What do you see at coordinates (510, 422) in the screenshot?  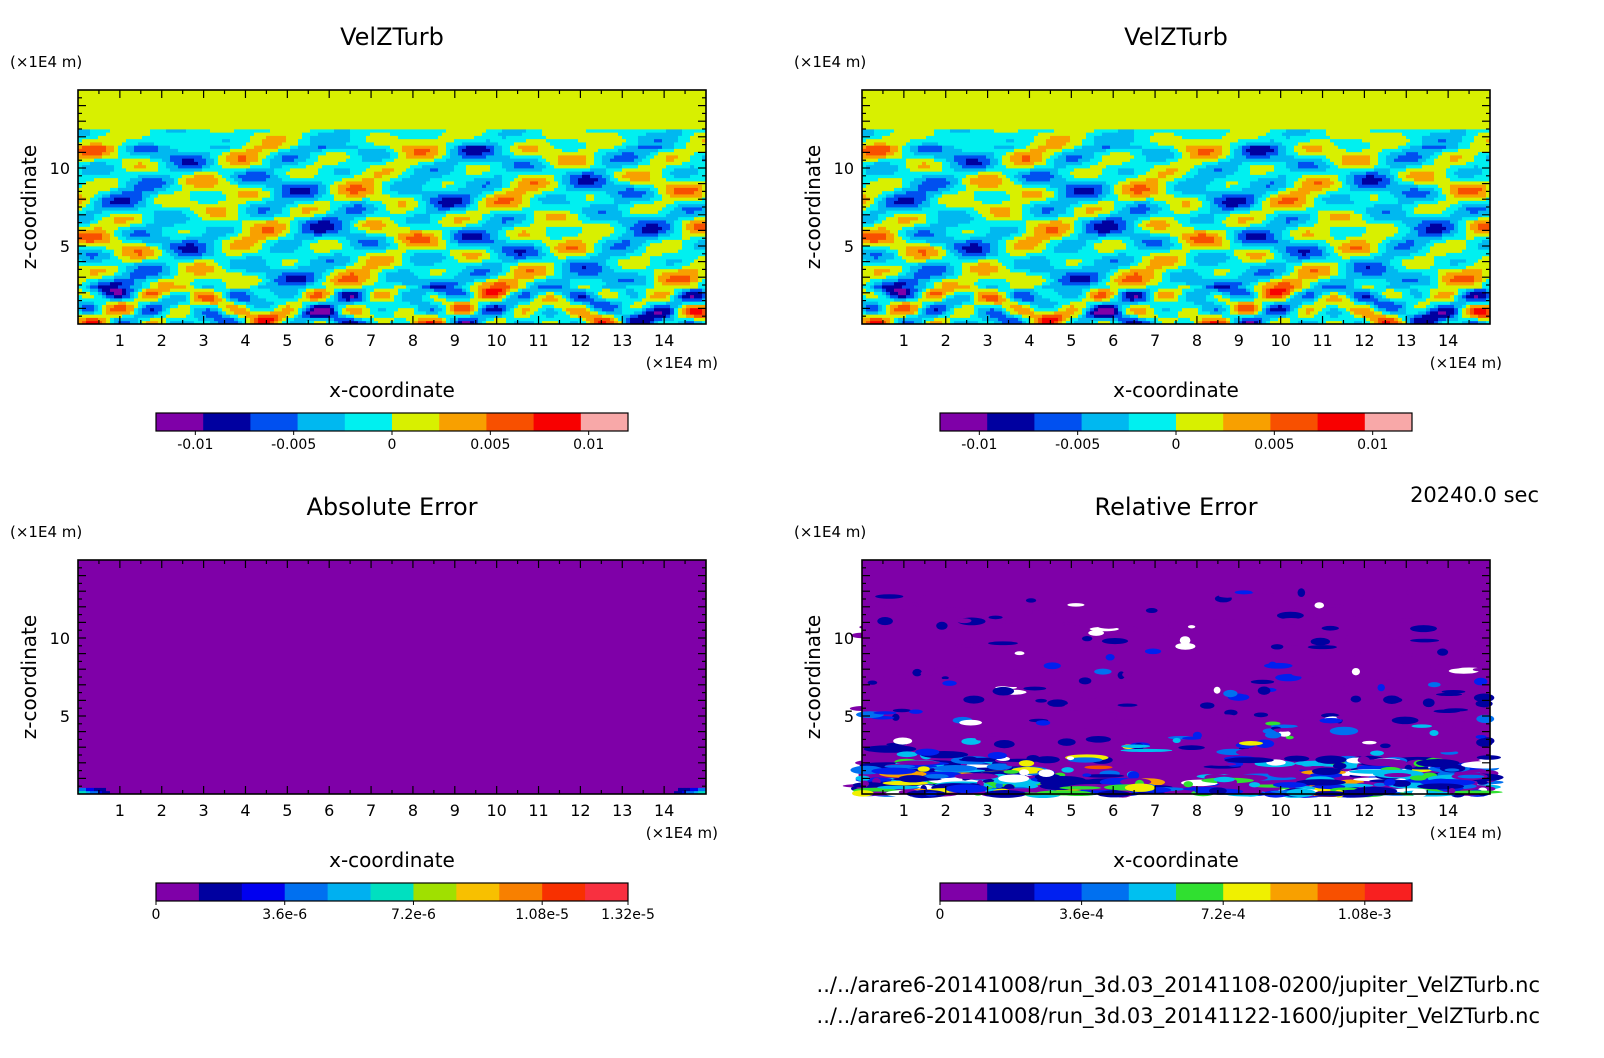 I see `colorbar-segment` at bounding box center [510, 422].